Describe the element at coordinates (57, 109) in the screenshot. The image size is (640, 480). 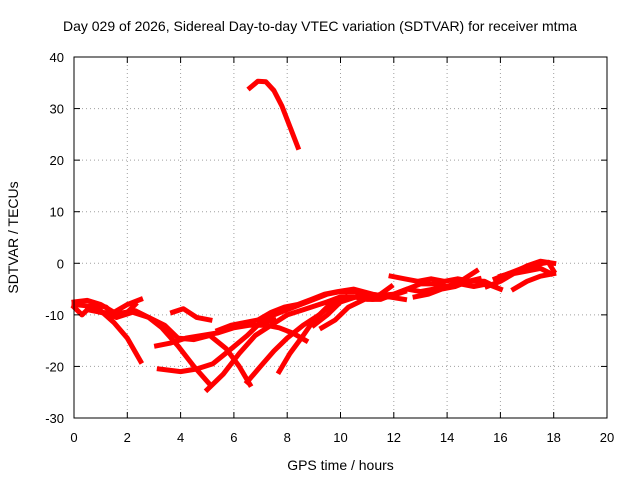
I see `y-tick-label: 30` at that location.